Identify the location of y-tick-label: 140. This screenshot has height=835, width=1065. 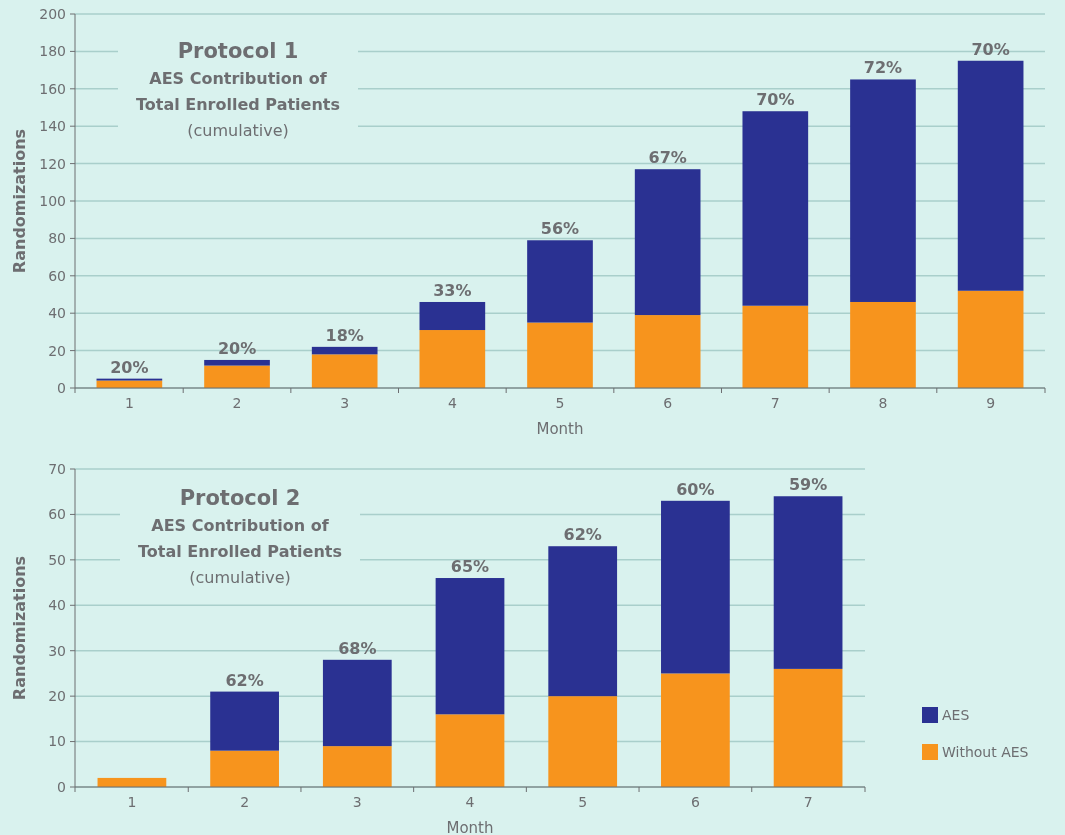
(52, 126).